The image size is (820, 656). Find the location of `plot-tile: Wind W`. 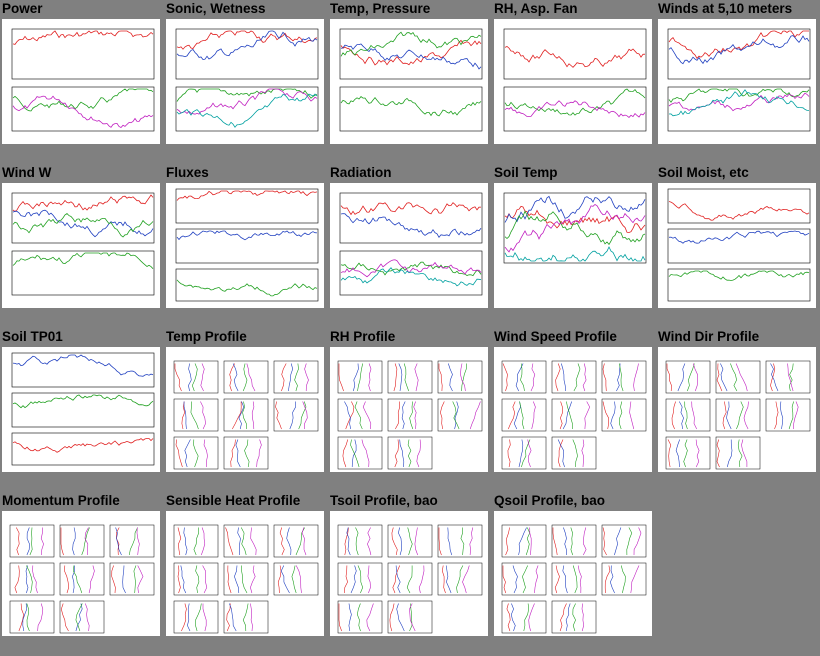

plot-tile: Wind W is located at coordinates (81, 246).